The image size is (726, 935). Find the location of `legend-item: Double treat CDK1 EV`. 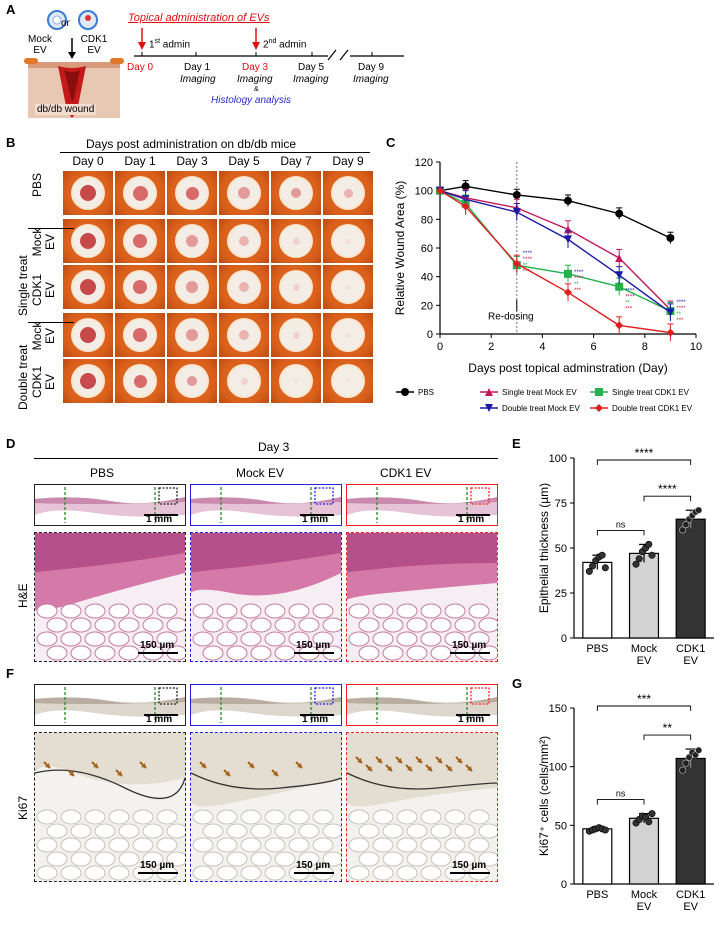

legend-item: Double treat CDK1 EV is located at coordinates (641, 408).